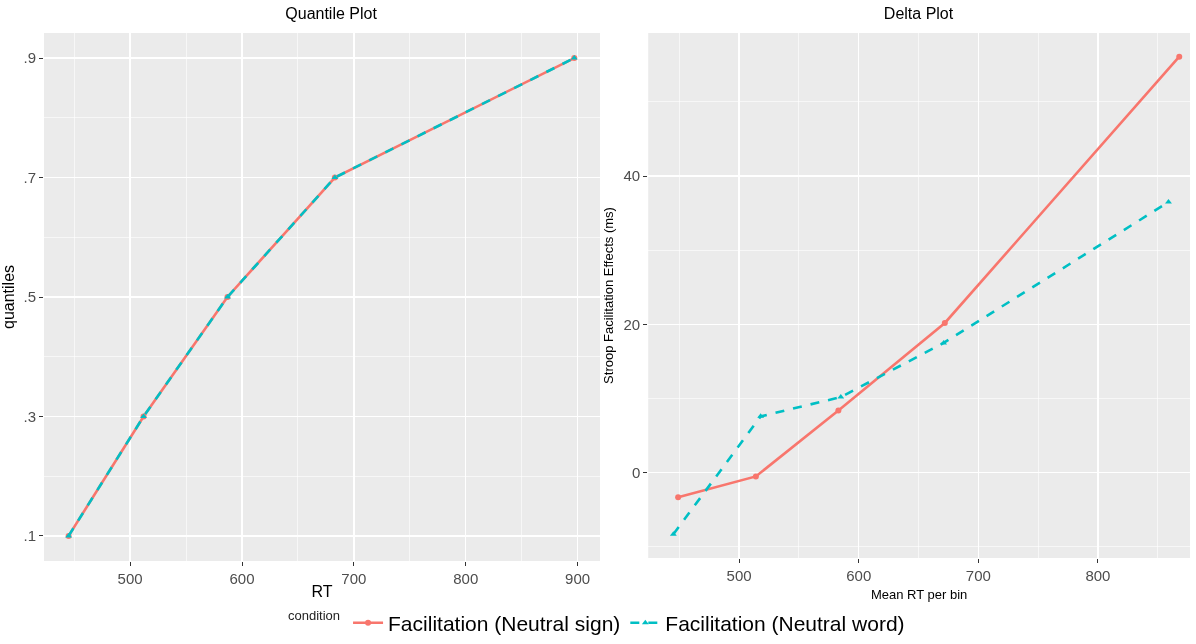 The width and height of the screenshot is (1196, 644). Describe the element at coordinates (919, 594) in the screenshot. I see `x-axis-title: Mean RT per bin` at that location.